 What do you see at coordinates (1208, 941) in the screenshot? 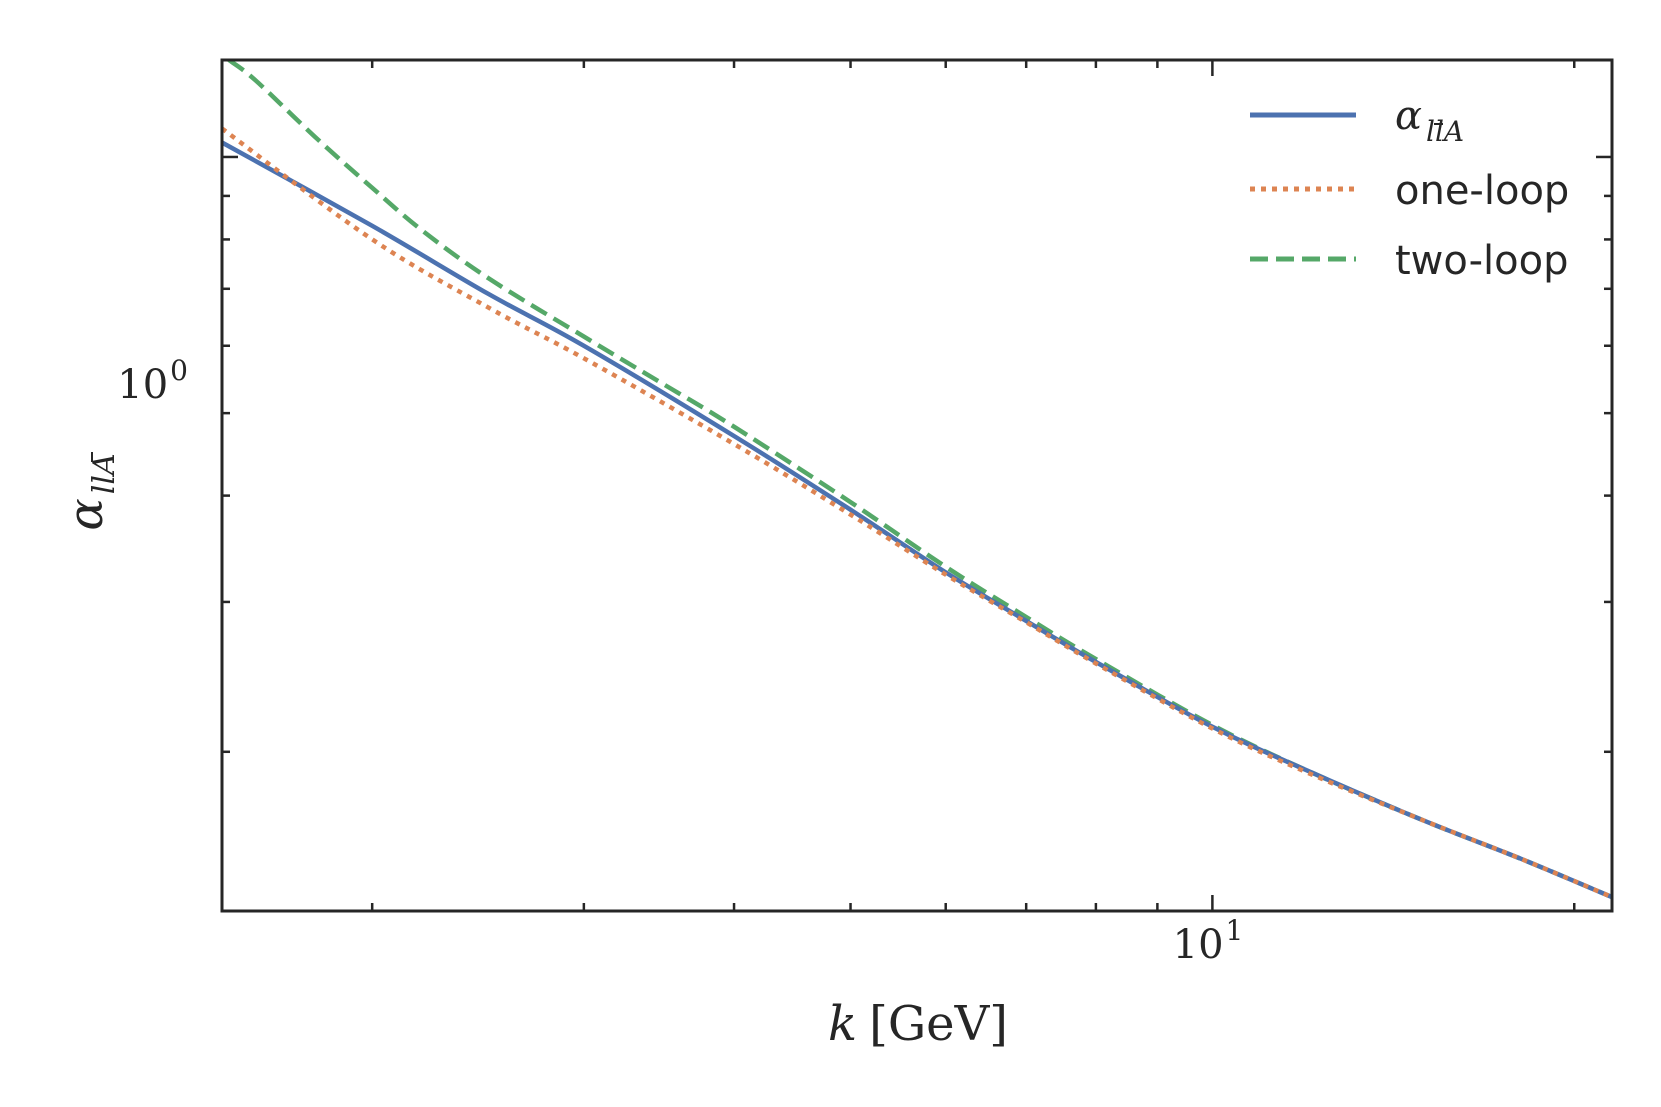
I see `x-tick-label-10: 101` at bounding box center [1208, 941].